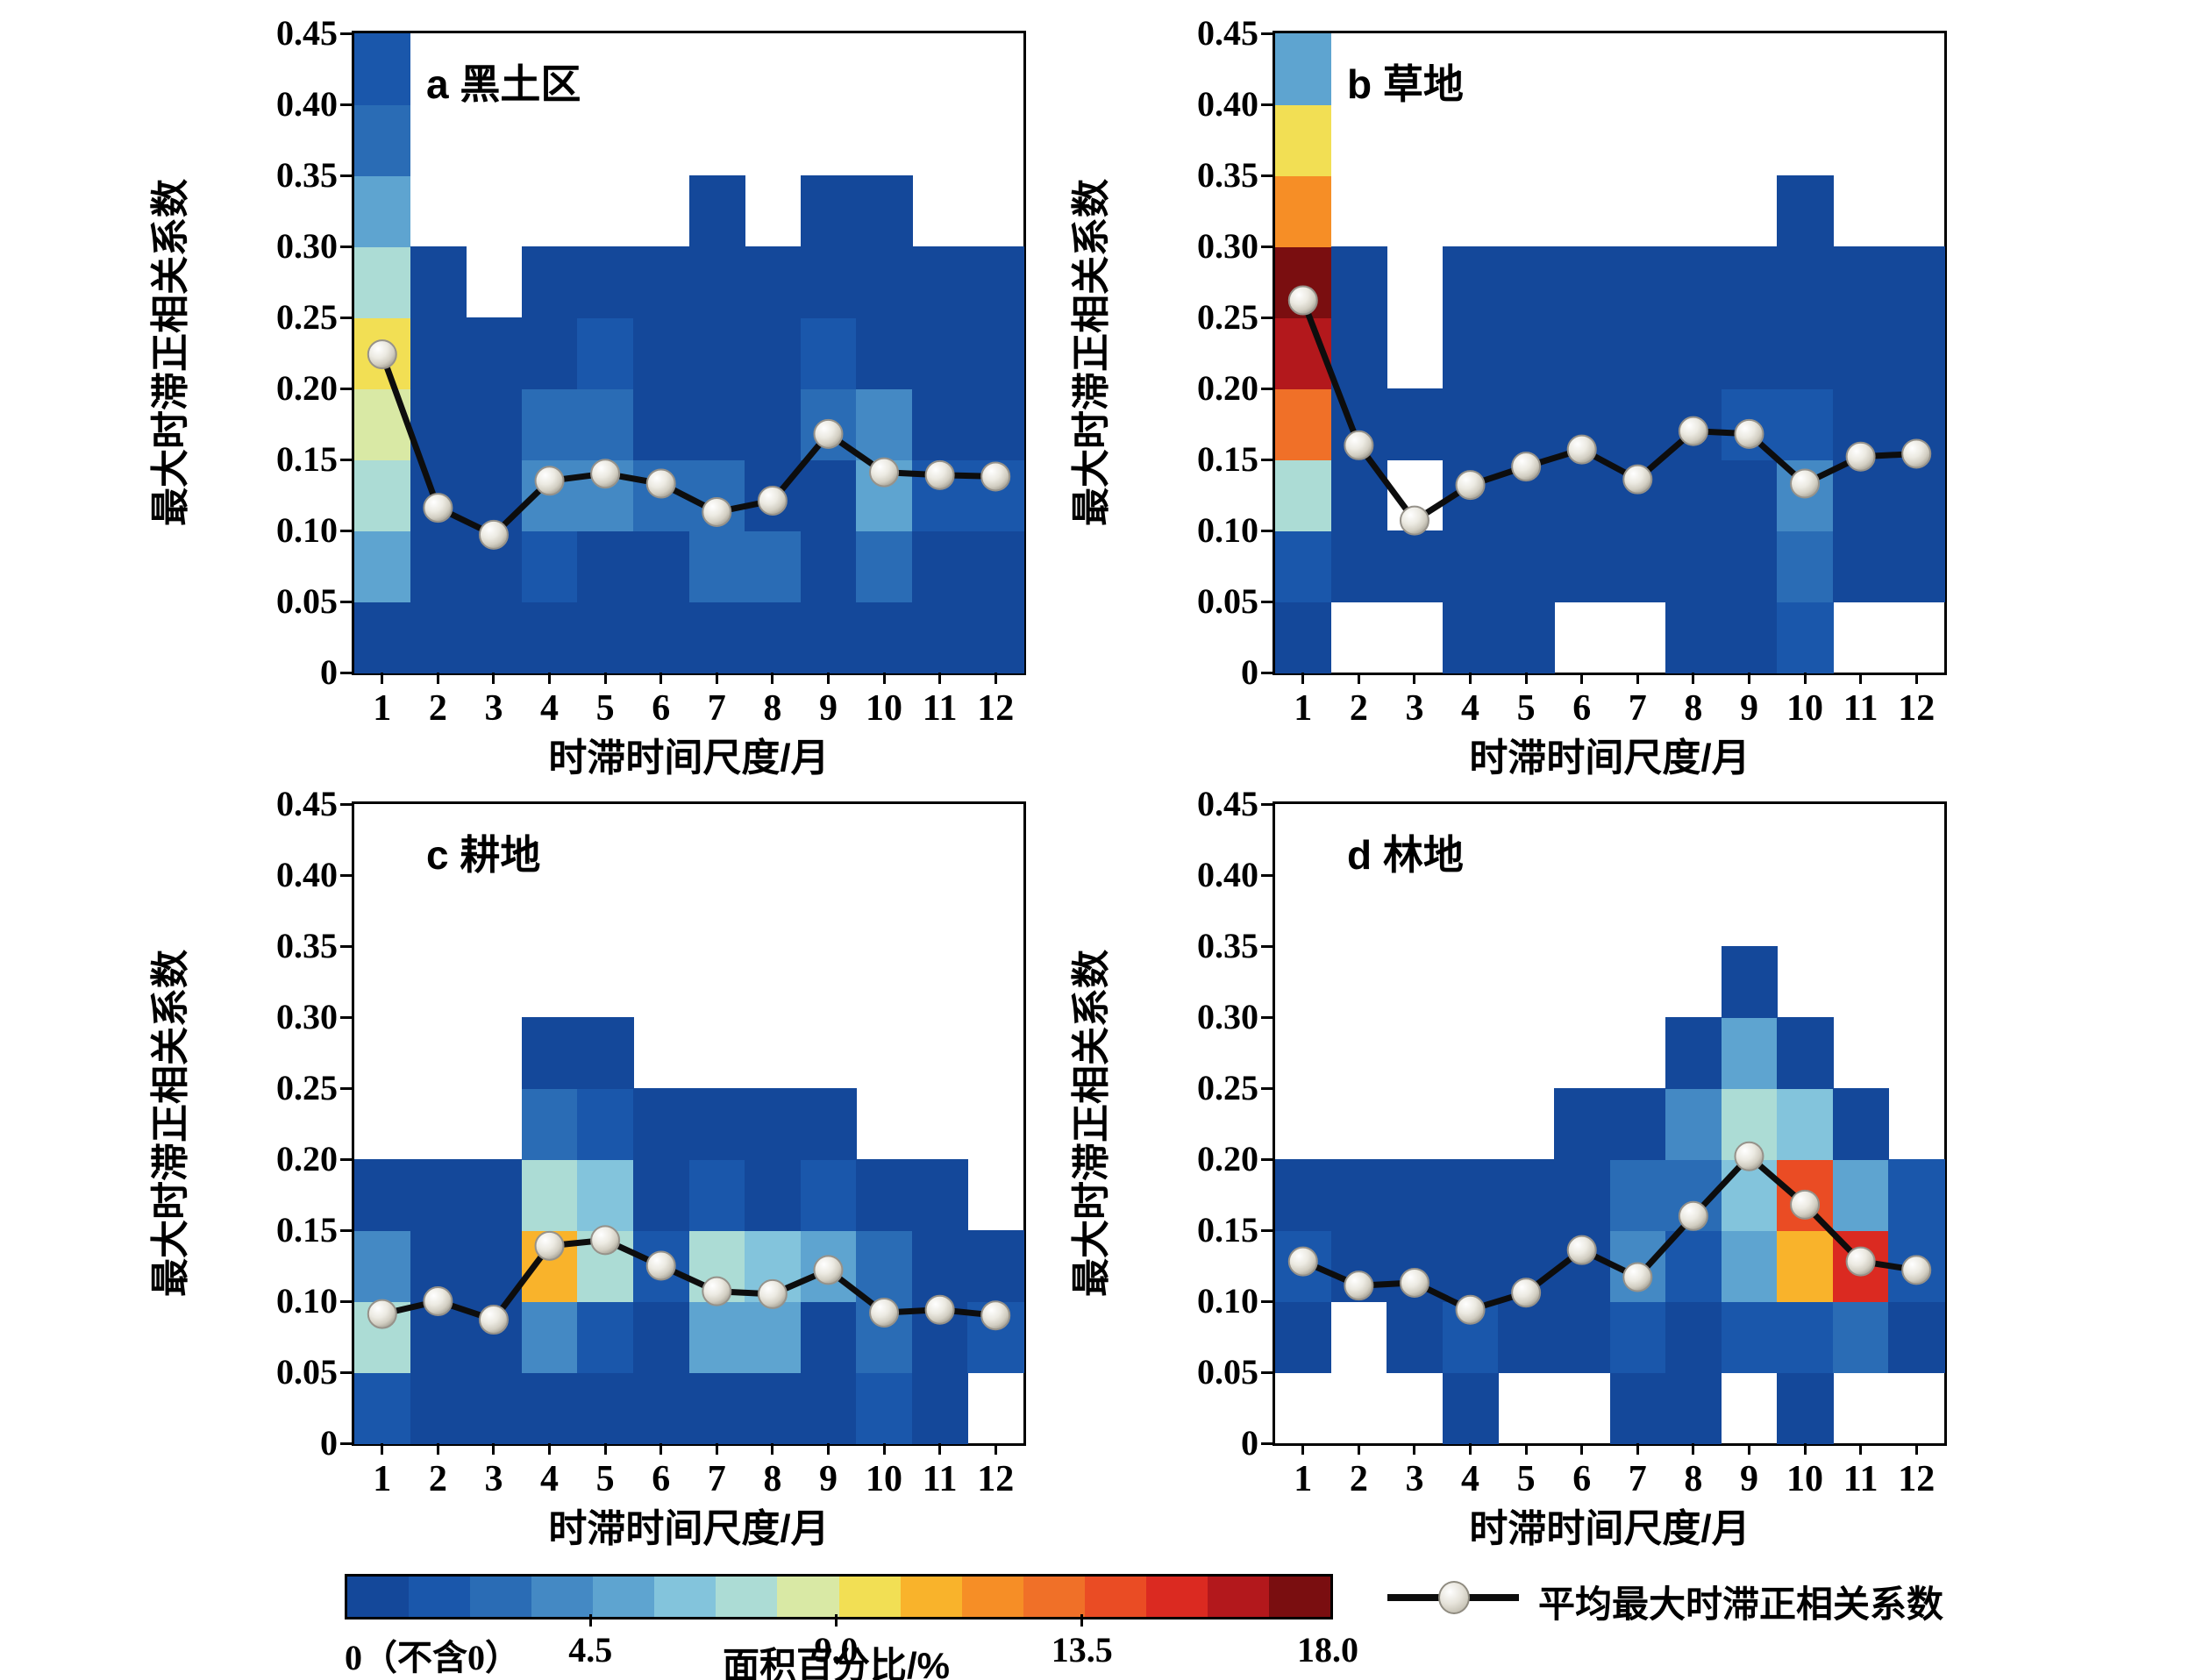  What do you see at coordinates (1415, 1266) in the screenshot?
I see `heatmap-cell-m3-bin2` at bounding box center [1415, 1266].